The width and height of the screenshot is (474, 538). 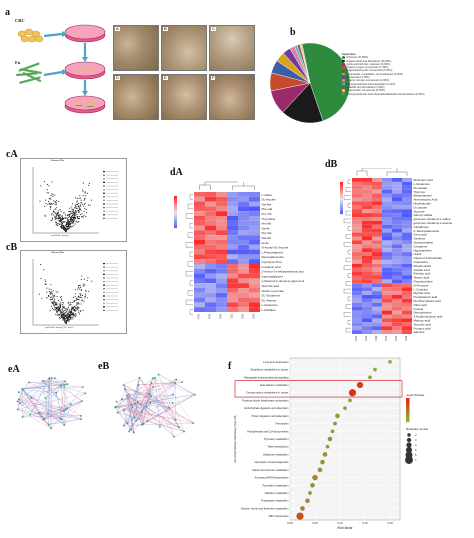 I want to click on heatmap-col-label: F03, so click(x=376, y=337).